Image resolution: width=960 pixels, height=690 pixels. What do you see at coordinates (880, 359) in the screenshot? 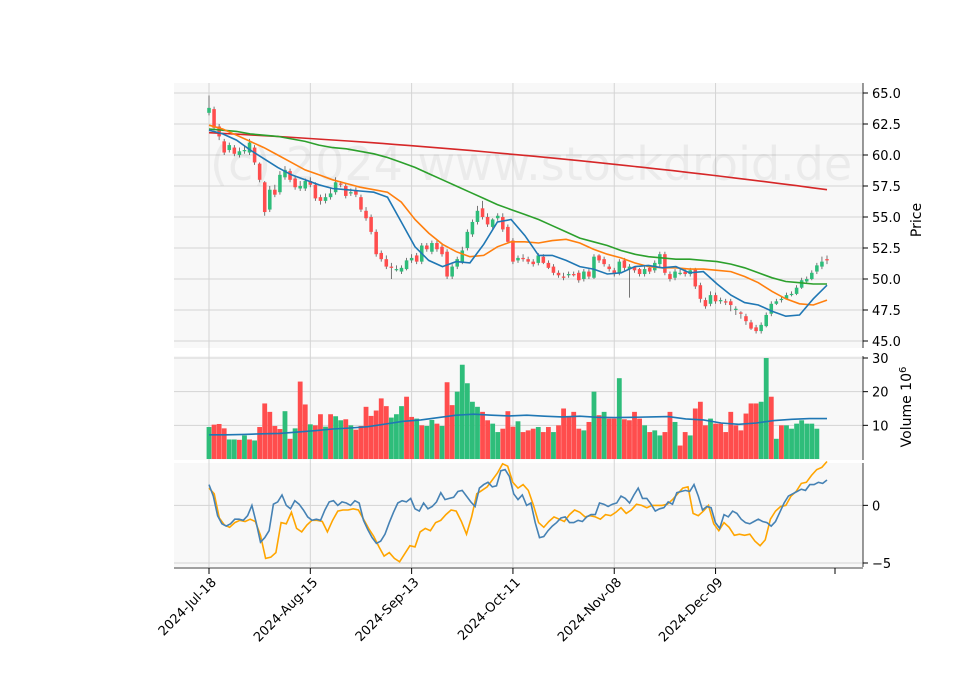
I see `volume-tick-label: 30` at bounding box center [880, 359].